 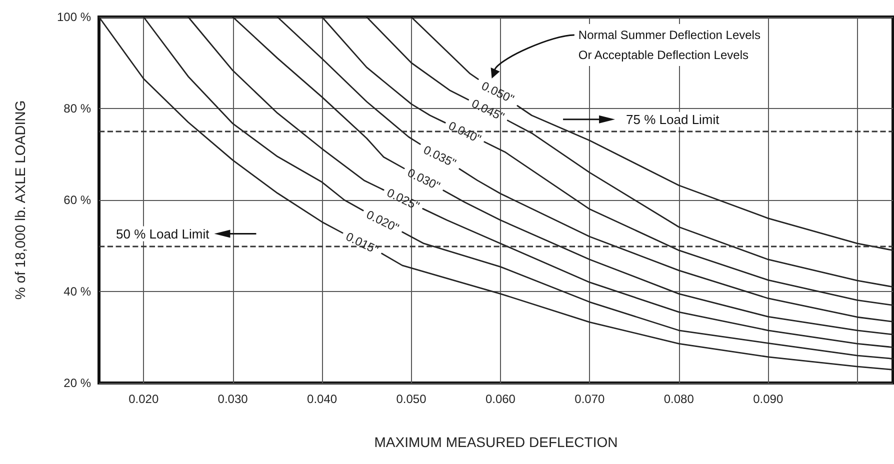 I want to click on x-axis-title: MAXIMUM MEASURED DEFLECTION, so click(x=496, y=442).